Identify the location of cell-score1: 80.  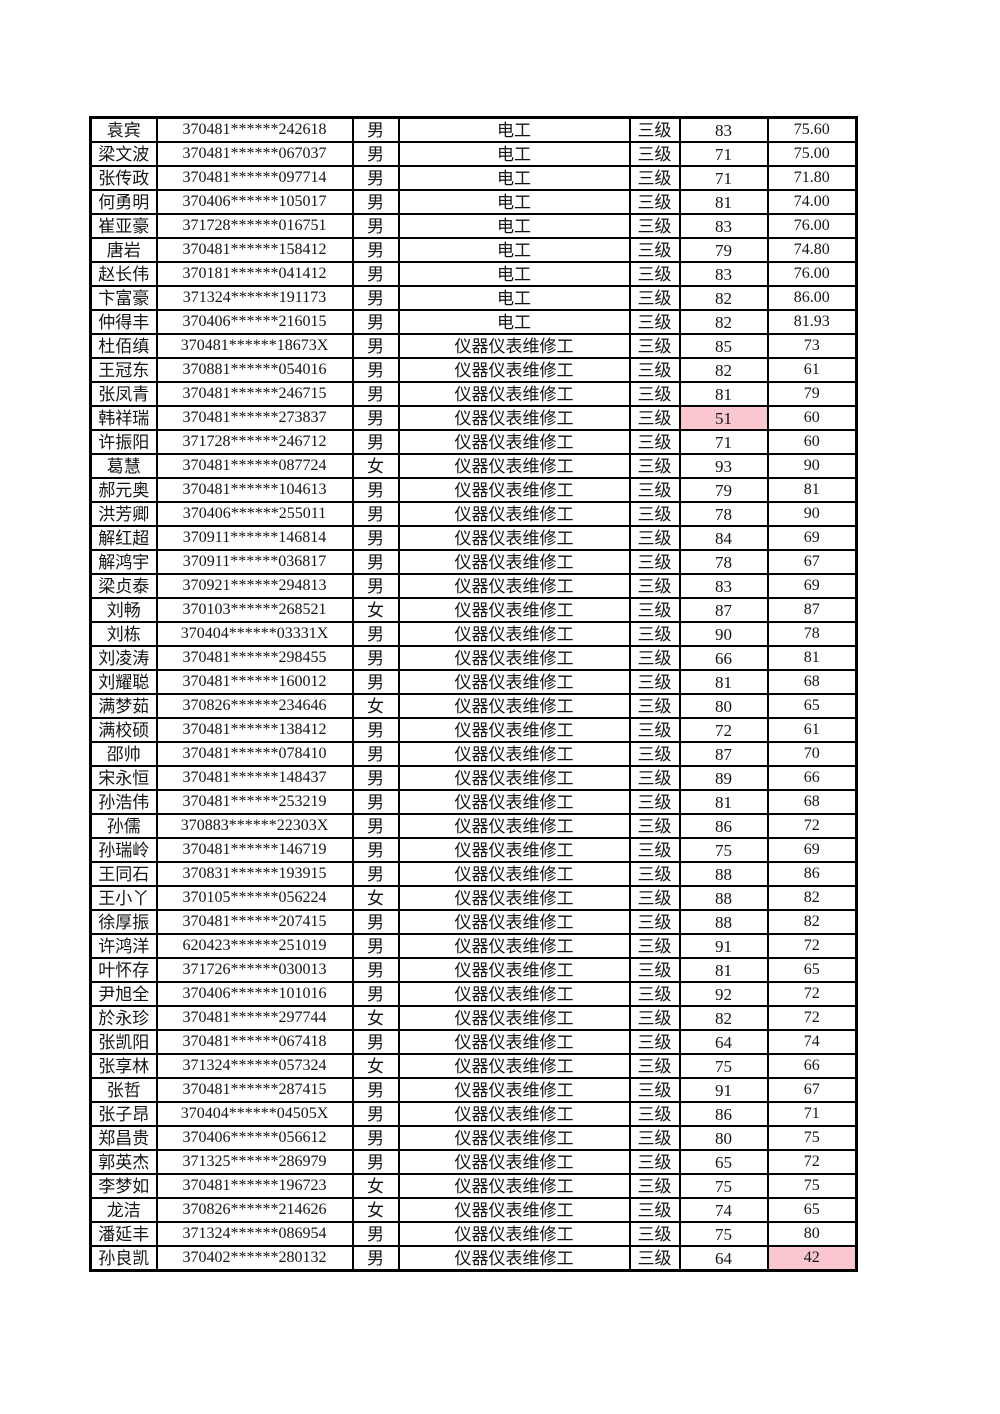
(723, 1138).